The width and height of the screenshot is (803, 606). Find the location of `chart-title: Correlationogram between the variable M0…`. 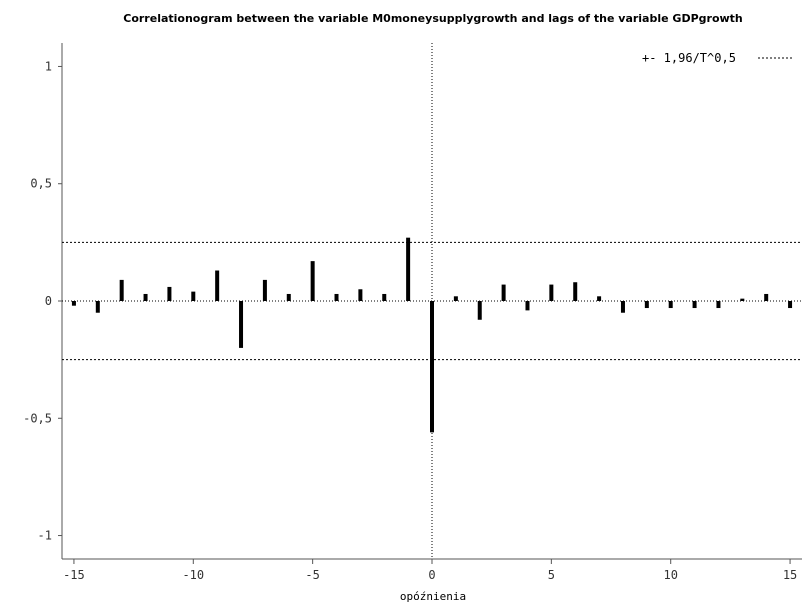

chart-title: Correlationogram between the variable M0… is located at coordinates (433, 18).